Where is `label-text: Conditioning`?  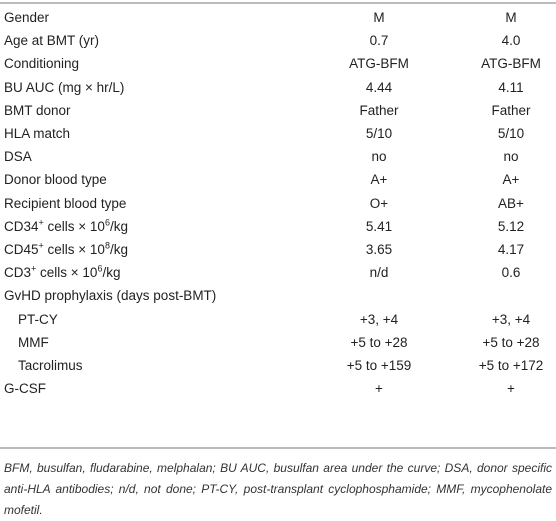
label-text: Conditioning is located at coordinates (42, 64).